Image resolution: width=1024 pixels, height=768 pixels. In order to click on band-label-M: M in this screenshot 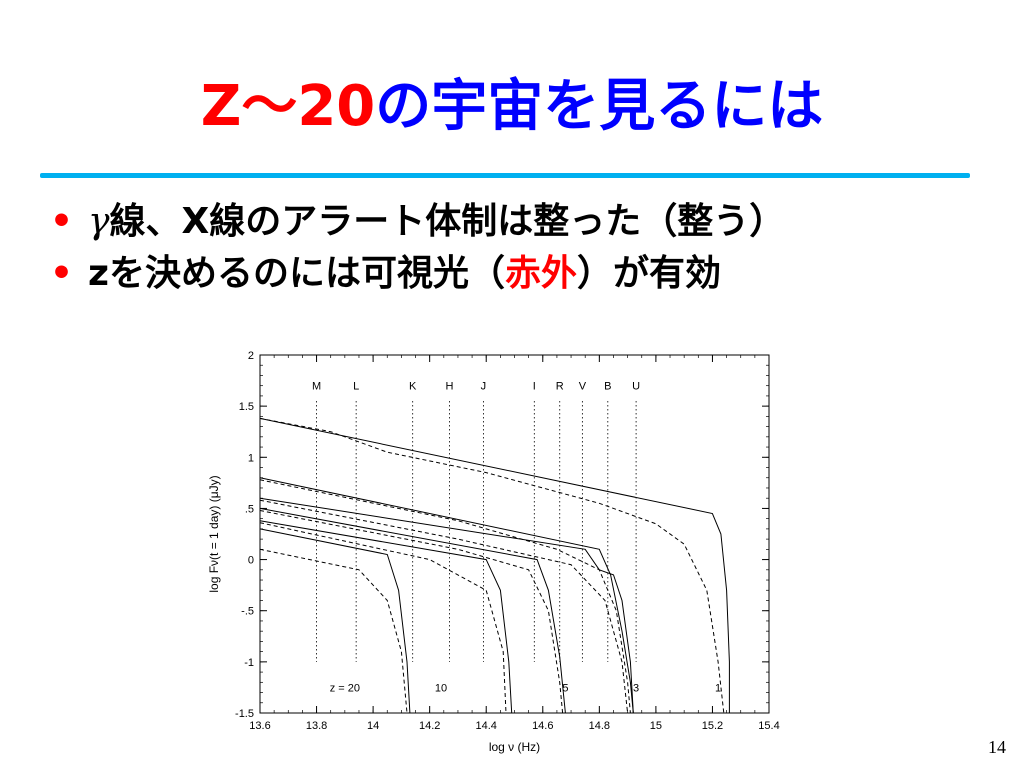, I will do `click(316, 387)`.